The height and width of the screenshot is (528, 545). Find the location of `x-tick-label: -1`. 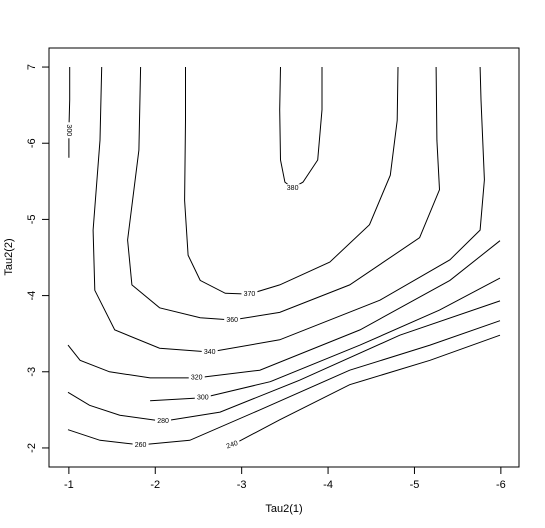

x-tick-label: -1 is located at coordinates (69, 485).